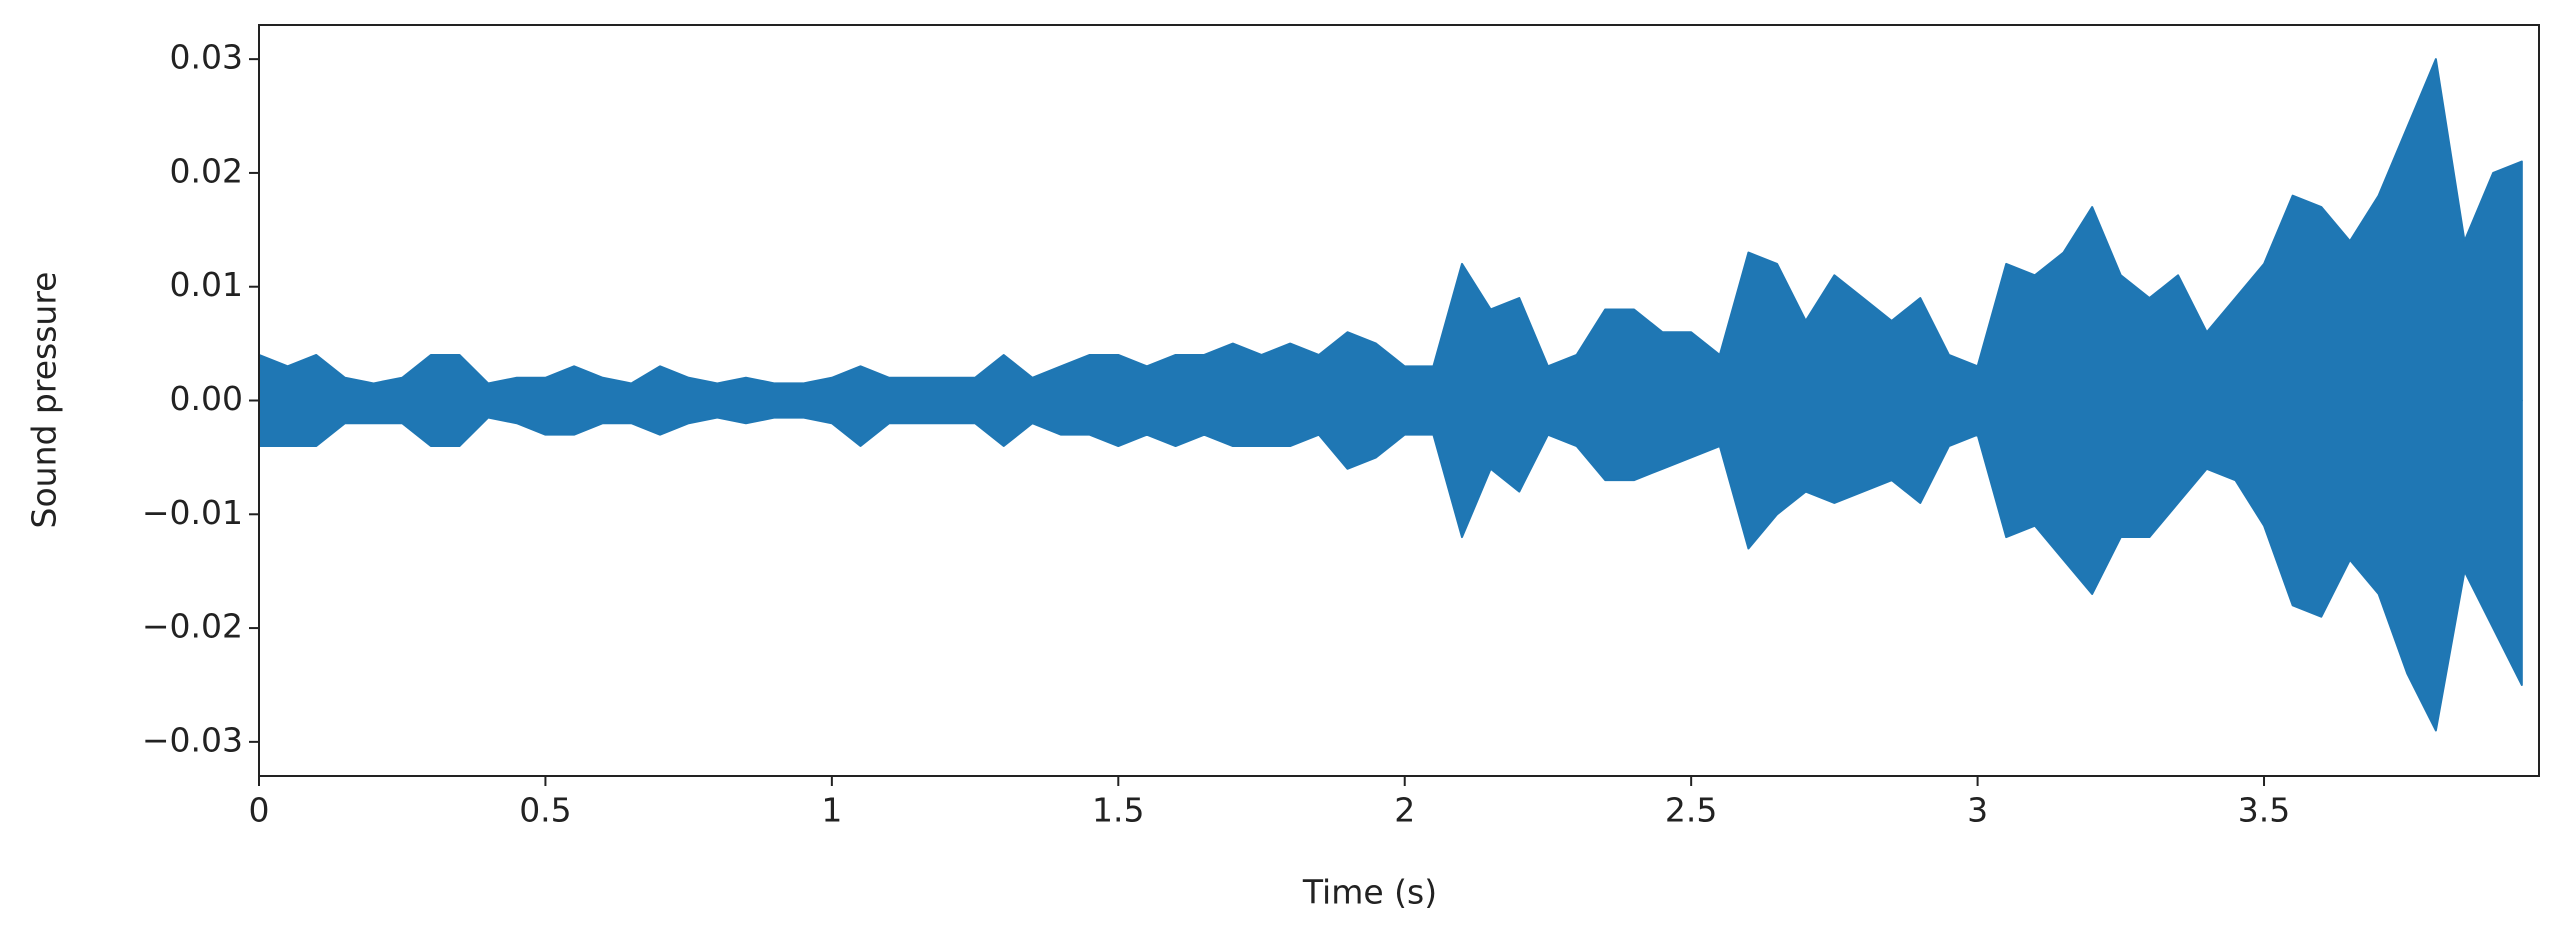 The width and height of the screenshot is (2571, 942). I want to click on y-tick-label: 0.01, so click(206, 284).